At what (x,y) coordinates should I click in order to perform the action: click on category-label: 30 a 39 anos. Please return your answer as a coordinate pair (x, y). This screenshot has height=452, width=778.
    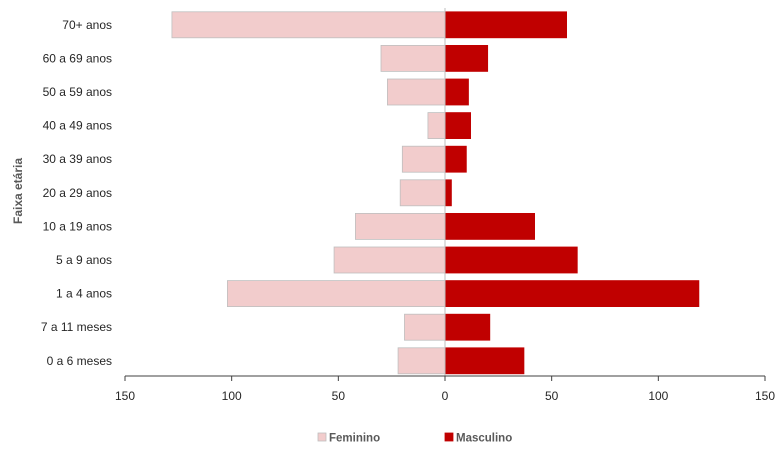
    Looking at the image, I should click on (77, 159).